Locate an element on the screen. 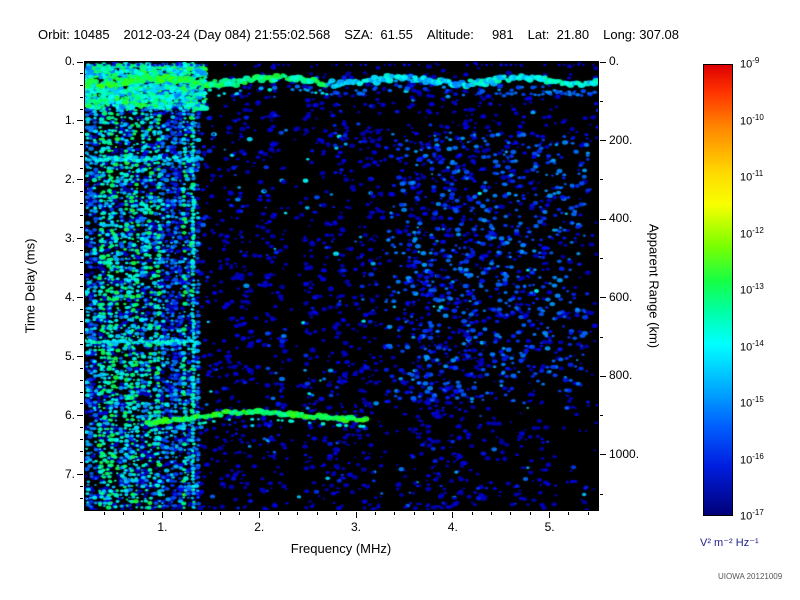 This screenshot has height=600, width=800. header-datetime: 2012-03-24 (Day 084) 21:55:02.568 is located at coordinates (227, 34).